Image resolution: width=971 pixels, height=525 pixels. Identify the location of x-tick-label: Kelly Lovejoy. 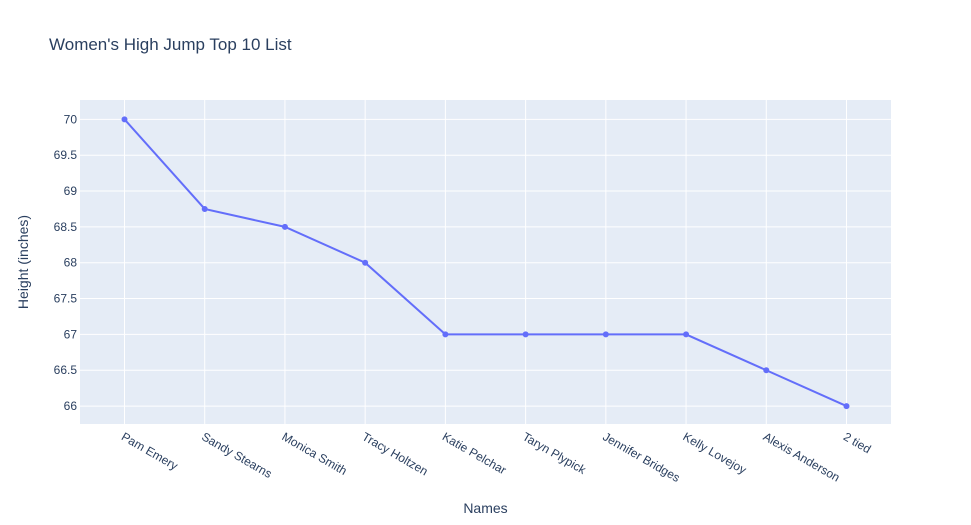
(715, 452).